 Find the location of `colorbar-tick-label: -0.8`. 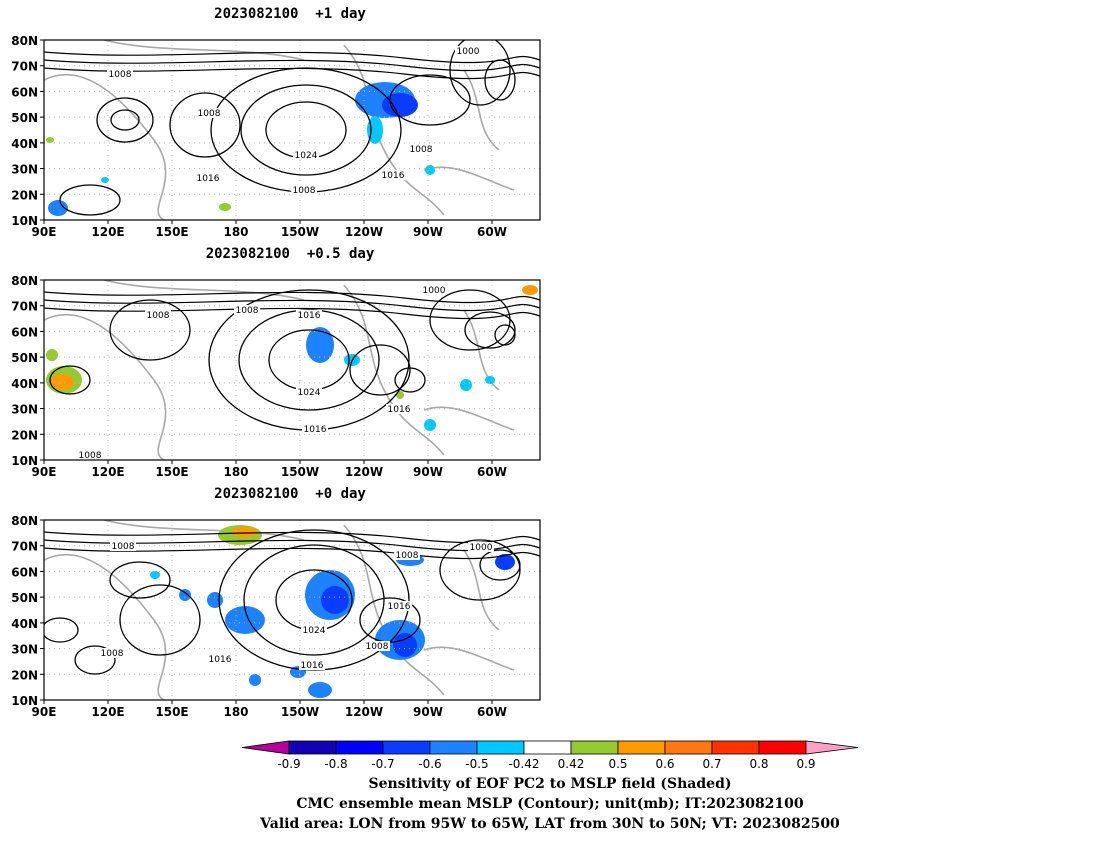

colorbar-tick-label: -0.8 is located at coordinates (335, 764).